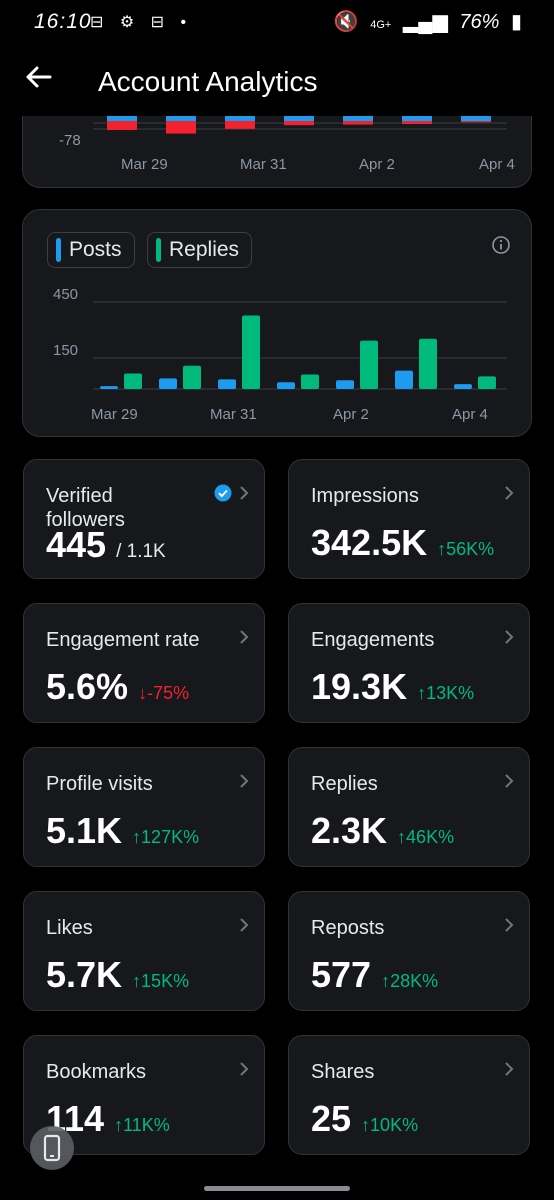 The height and width of the screenshot is (1200, 554). I want to click on metric-card: Shares 25 ↑10K%, so click(409, 1095).